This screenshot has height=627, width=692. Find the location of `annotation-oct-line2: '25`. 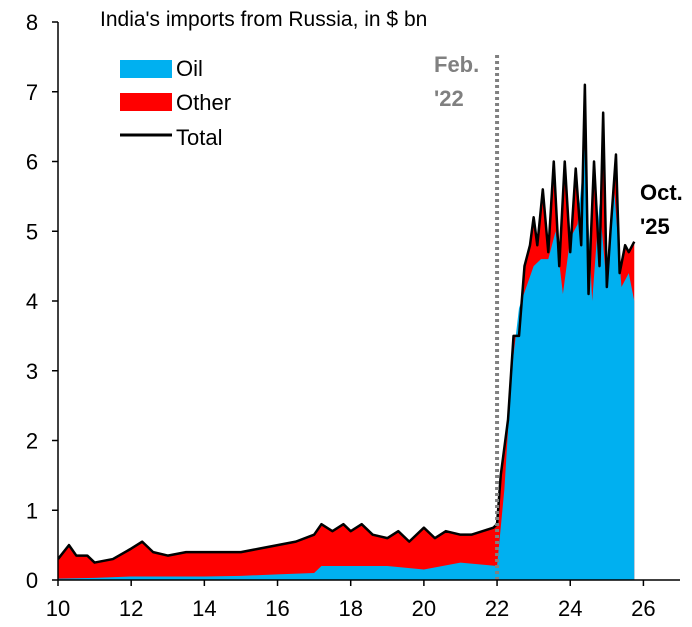

annotation-oct-line2: '25 is located at coordinates (655, 226).